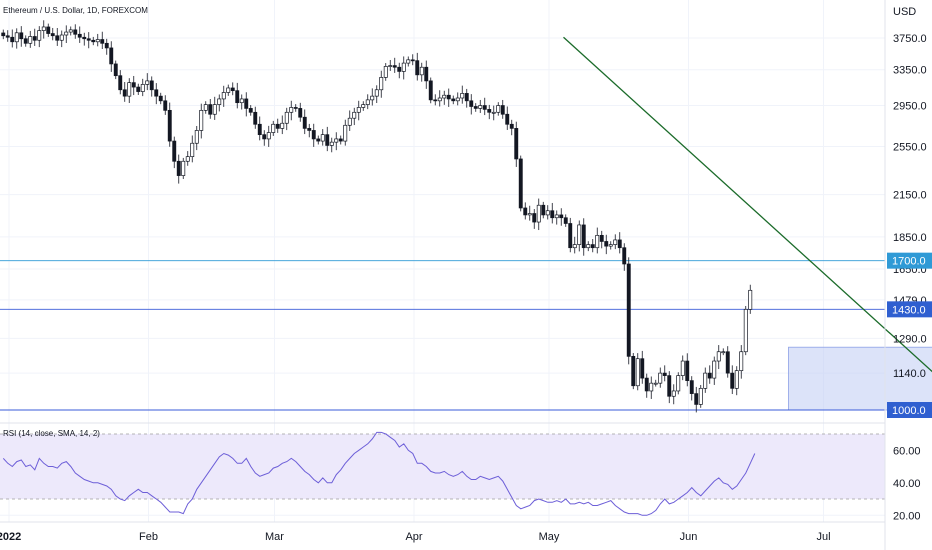 This screenshot has height=550, width=932. I want to click on time-axis: 2022FebMarAprMayJunJulAug, so click(466, 537).